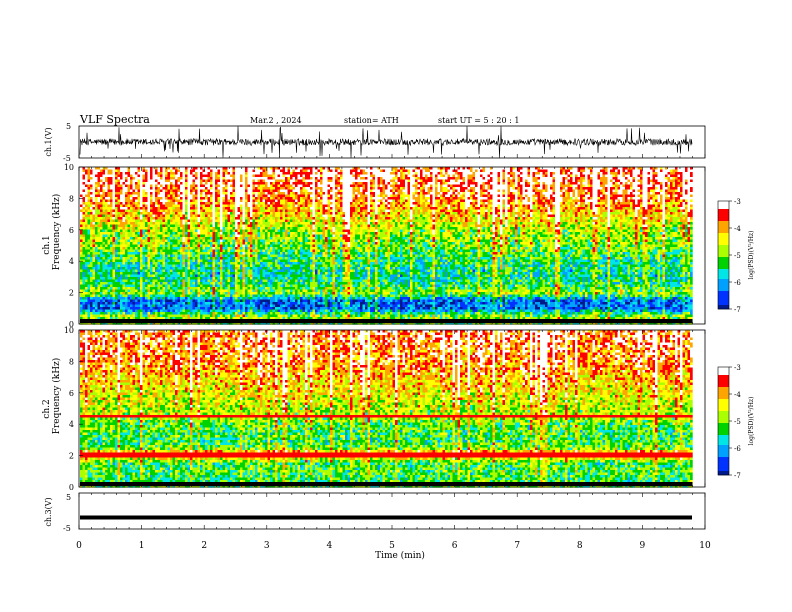 This screenshot has width=792, height=612. I want to click on ch2-colorbar: -3 -4 -5 -6 -7 log(PSD)(V²/Hz), so click(736, 422).